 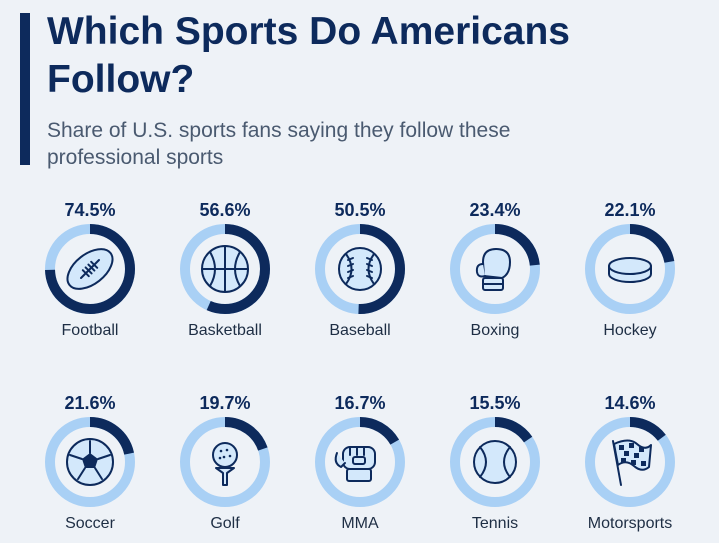 What do you see at coordinates (495, 330) in the screenshot?
I see `category-label: Boxing` at bounding box center [495, 330].